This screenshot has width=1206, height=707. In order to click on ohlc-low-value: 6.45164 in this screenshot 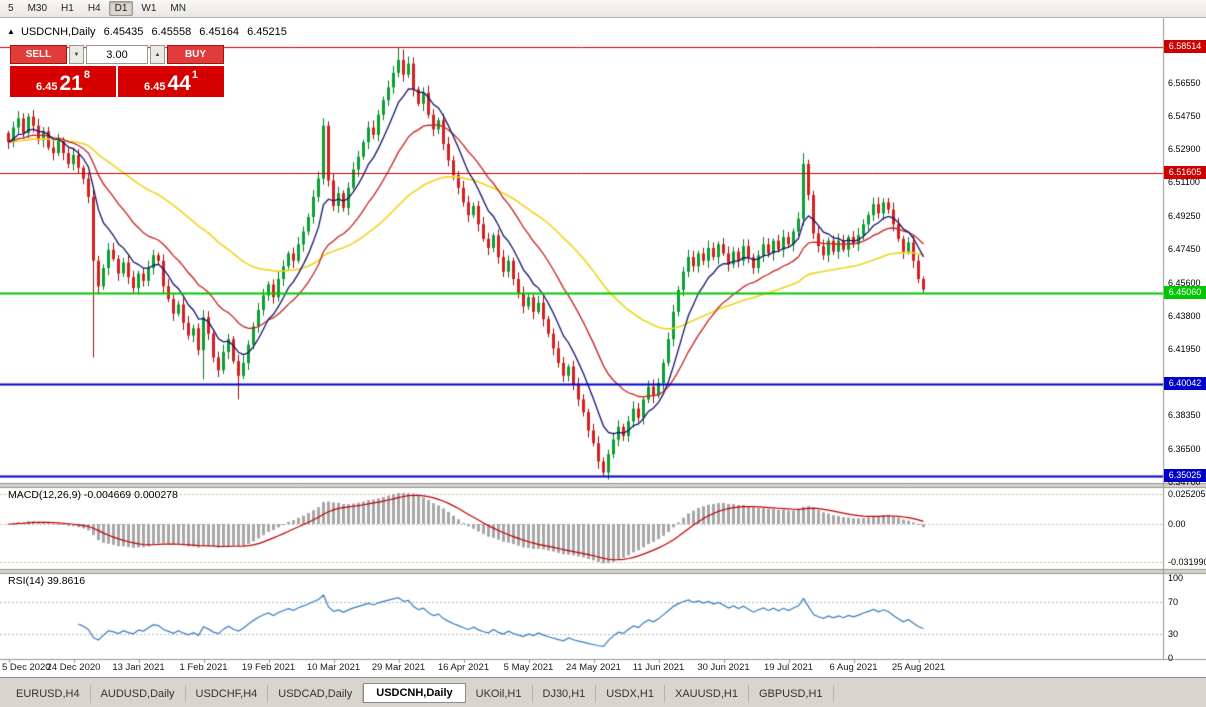, I will do `click(219, 32)`.